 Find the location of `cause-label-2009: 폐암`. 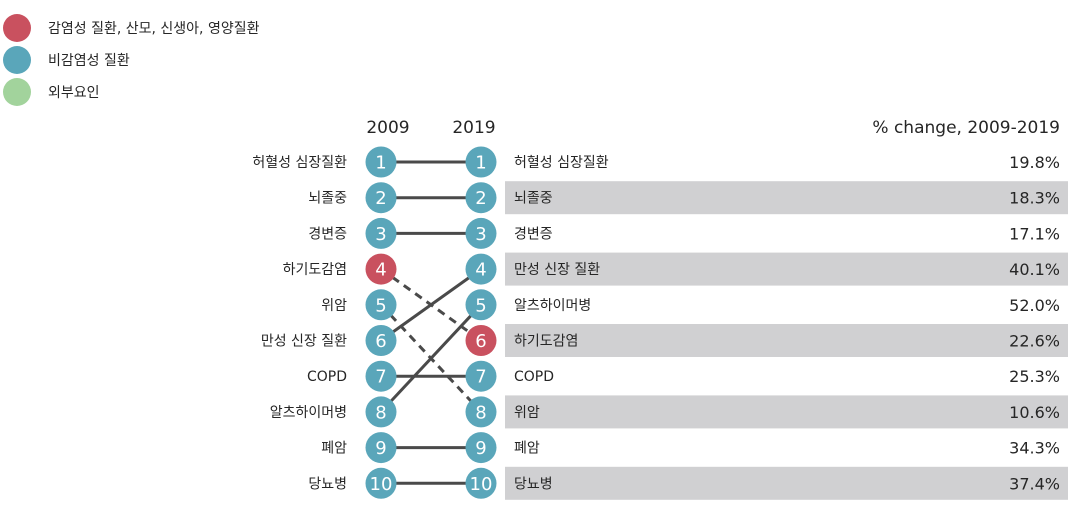

cause-label-2009: 폐암 is located at coordinates (334, 449).